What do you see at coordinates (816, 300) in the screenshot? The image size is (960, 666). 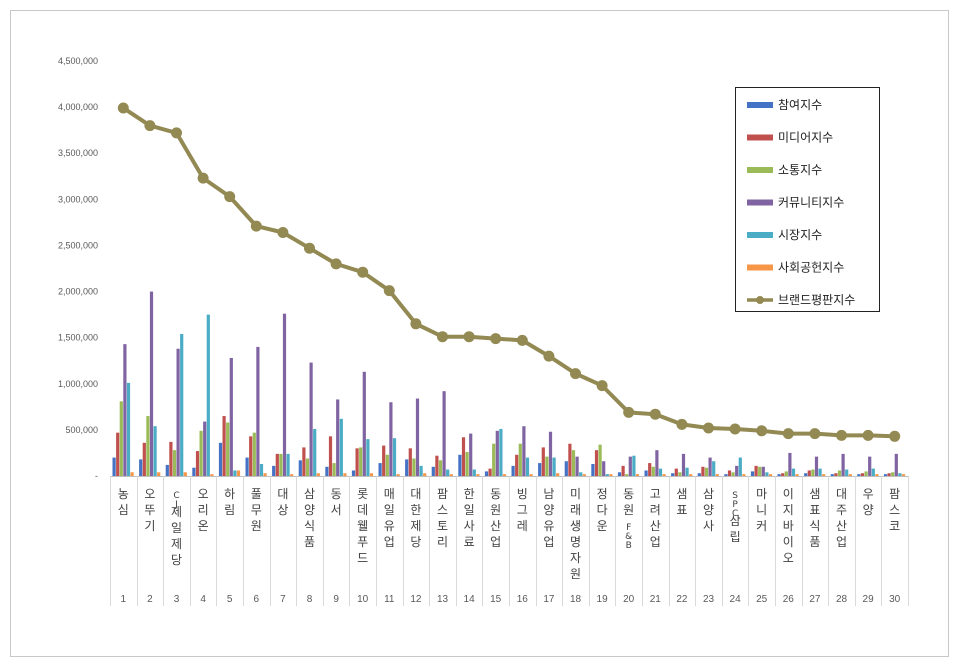 I see `legend-label: 브랜드평판지수` at bounding box center [816, 300].